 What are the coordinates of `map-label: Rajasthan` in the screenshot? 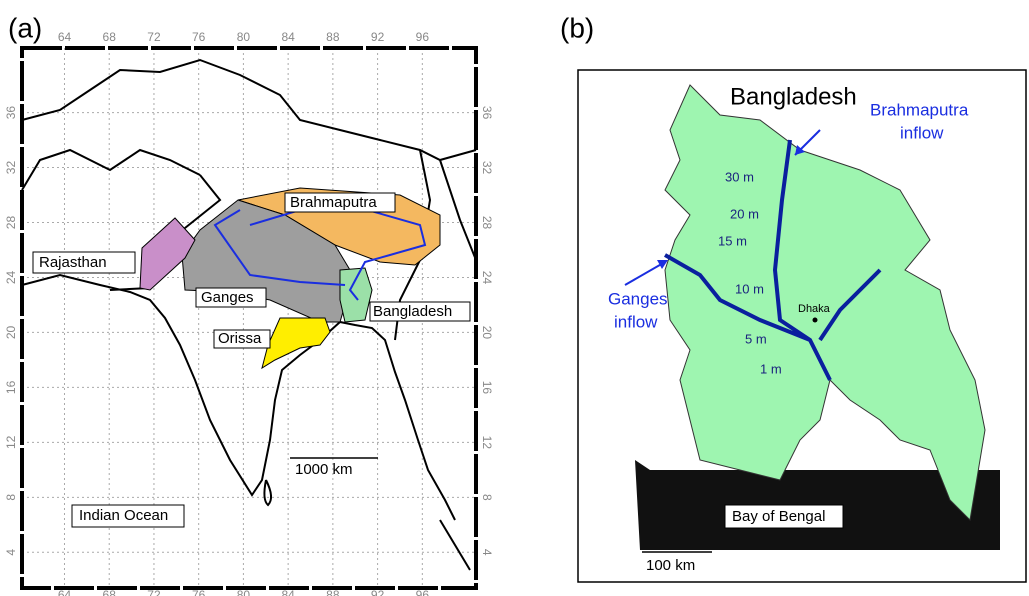 It's located at (73, 262).